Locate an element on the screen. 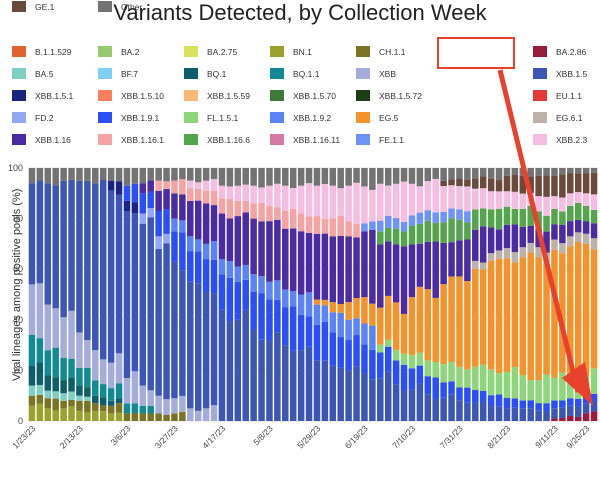  y-tick-label: 20 is located at coordinates (18, 370).